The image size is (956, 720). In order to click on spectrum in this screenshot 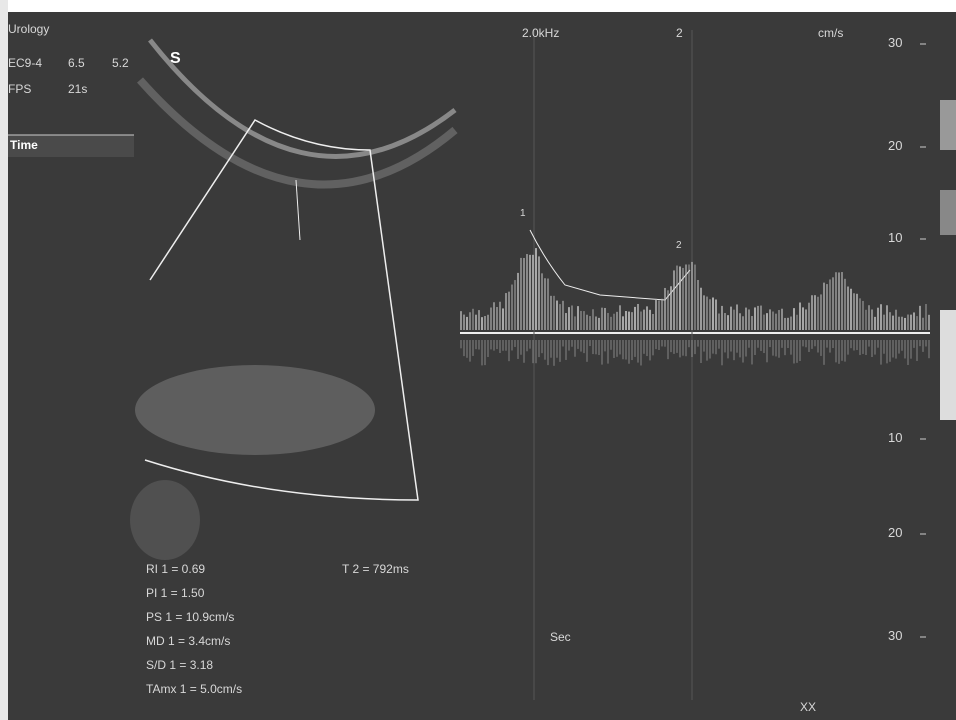, I will do `click(695, 307)`.